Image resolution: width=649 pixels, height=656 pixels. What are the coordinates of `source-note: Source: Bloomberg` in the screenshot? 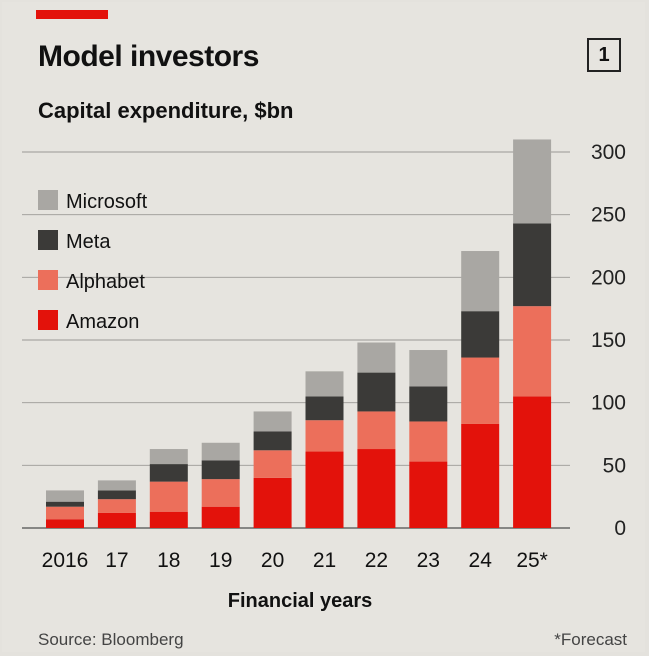 It's located at (111, 639).